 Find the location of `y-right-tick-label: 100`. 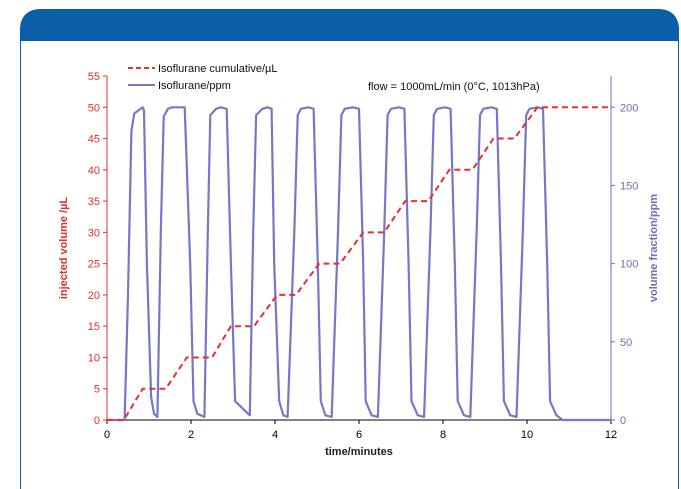

y-right-tick-label: 100 is located at coordinates (629, 265).